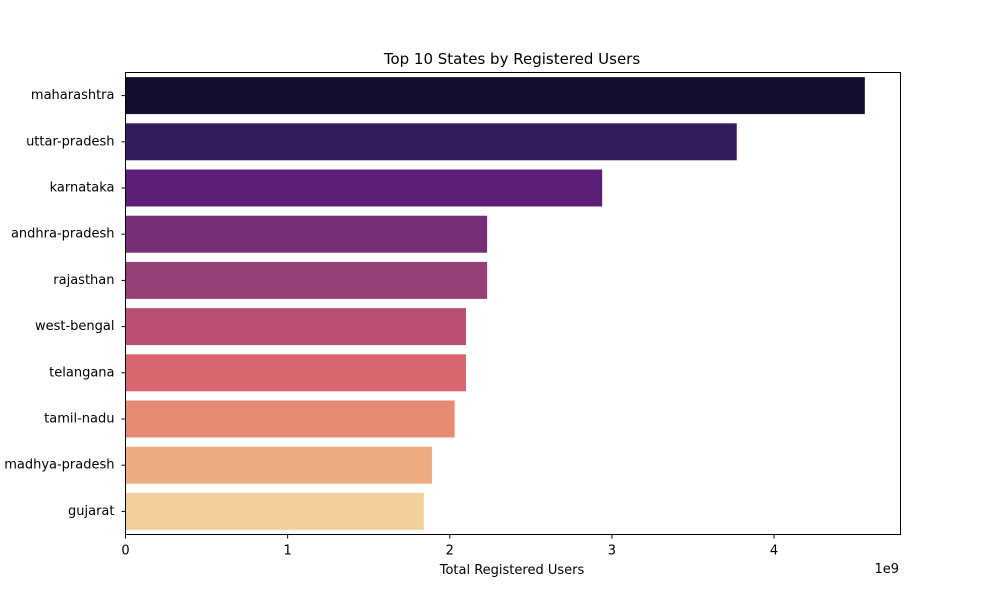 The height and width of the screenshot is (600, 1000). What do you see at coordinates (512, 570) in the screenshot?
I see `x-axis-label: Total Registered Users` at bounding box center [512, 570].